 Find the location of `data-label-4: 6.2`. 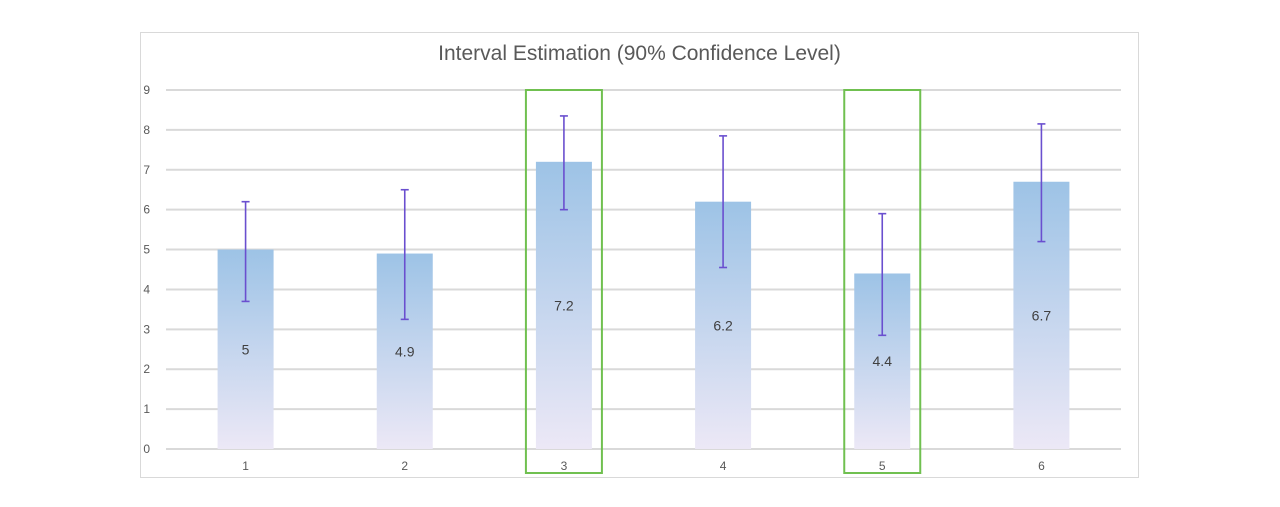

data-label-4: 6.2 is located at coordinates (723, 325).